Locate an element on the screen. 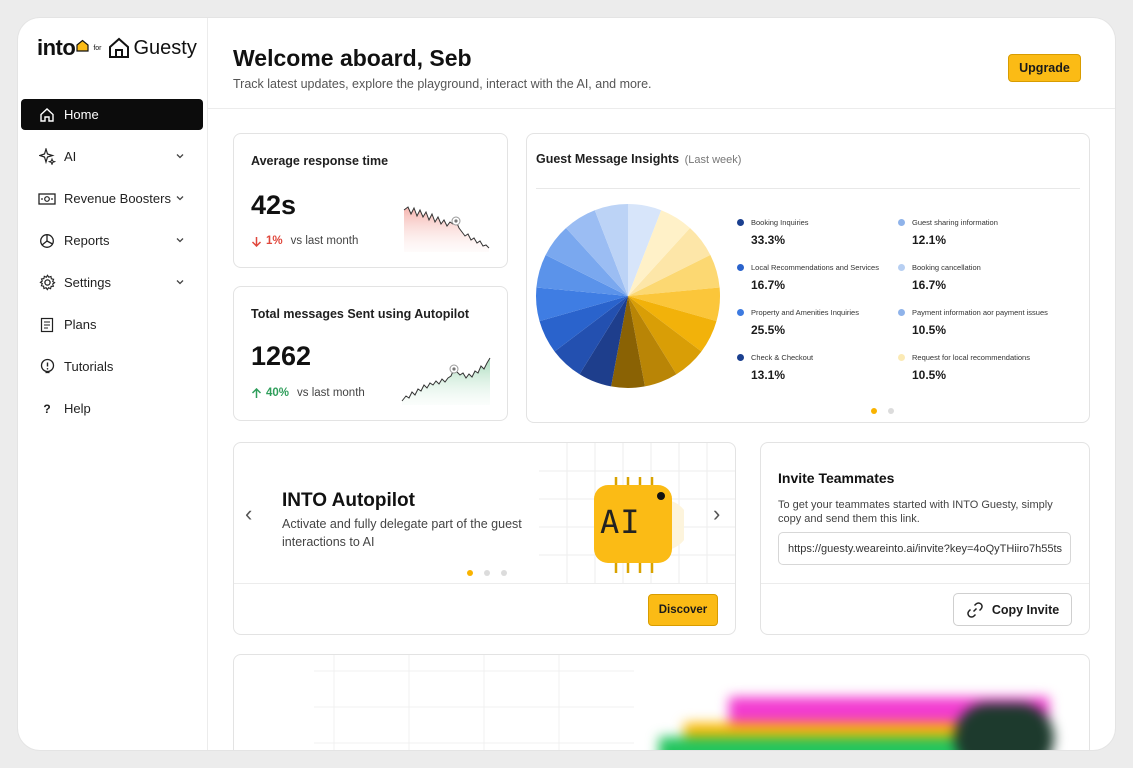  sidebar-item-reports: Reports is located at coordinates (112, 240).